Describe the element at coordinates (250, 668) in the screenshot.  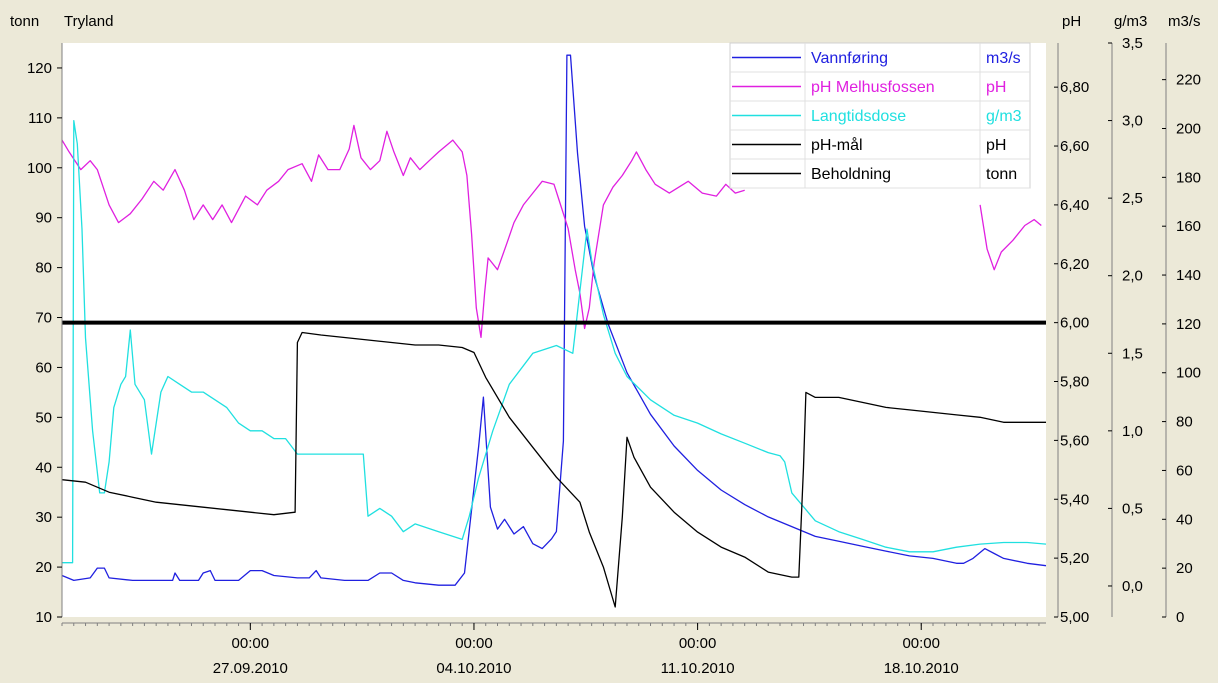
I see `x-tick-date: 27.09.2010` at that location.